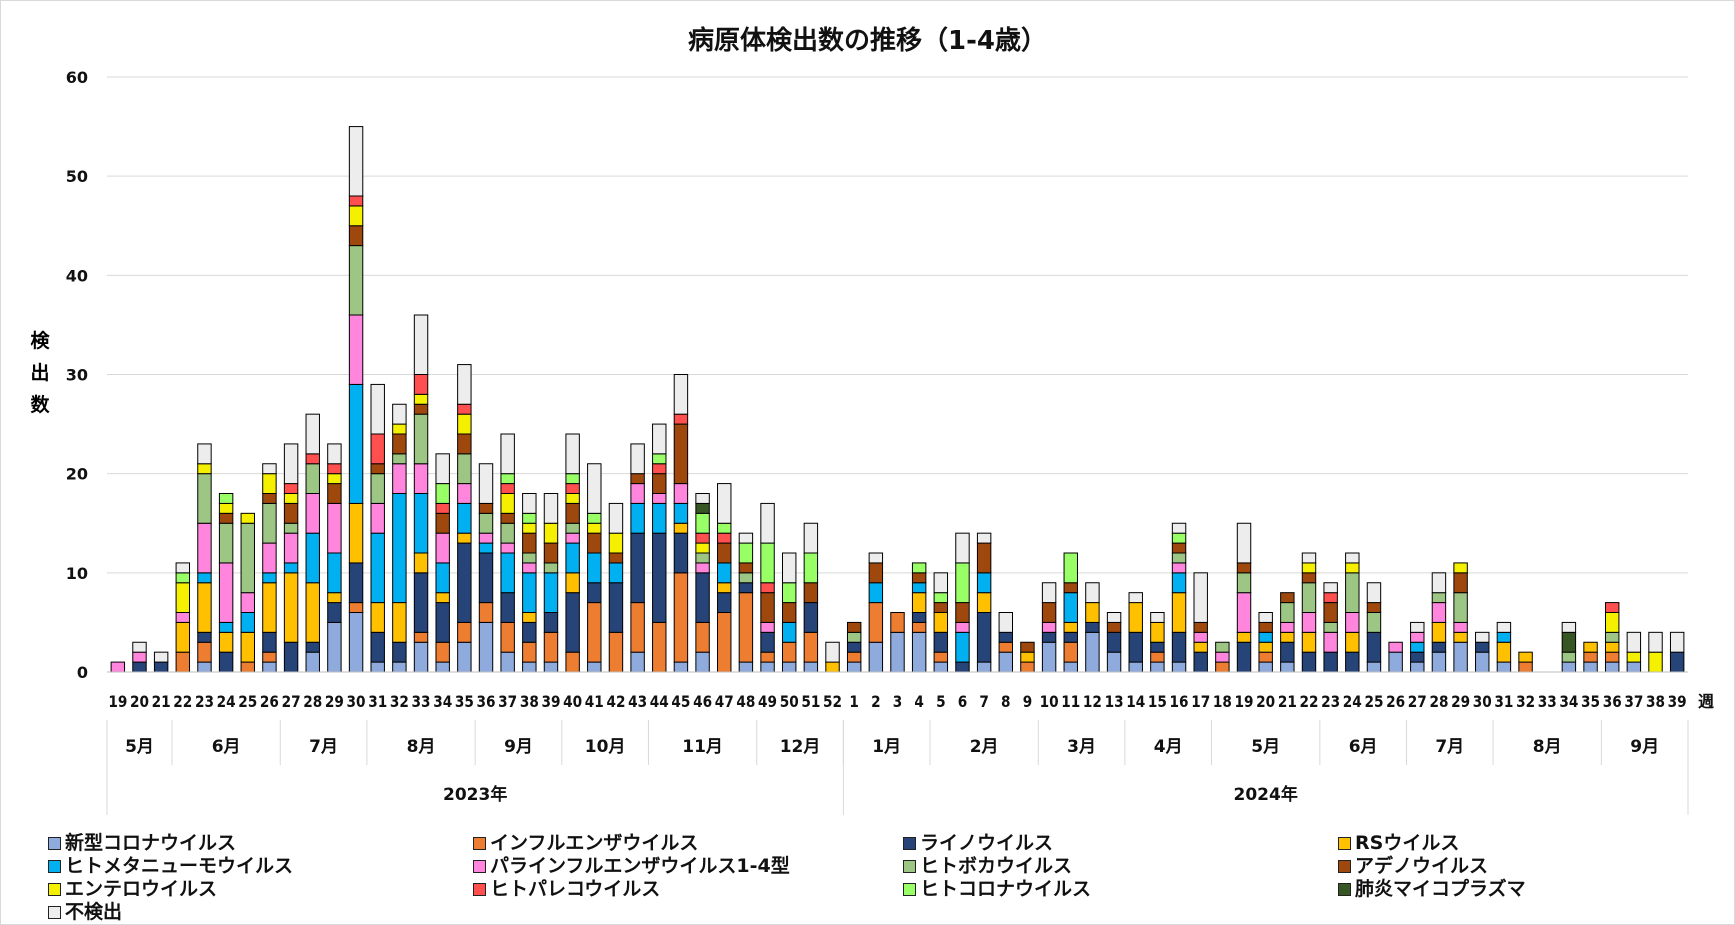 This screenshot has height=925, width=1735. Describe the element at coordinates (82, 672) in the screenshot. I see `y-tick-label: 0` at that location.